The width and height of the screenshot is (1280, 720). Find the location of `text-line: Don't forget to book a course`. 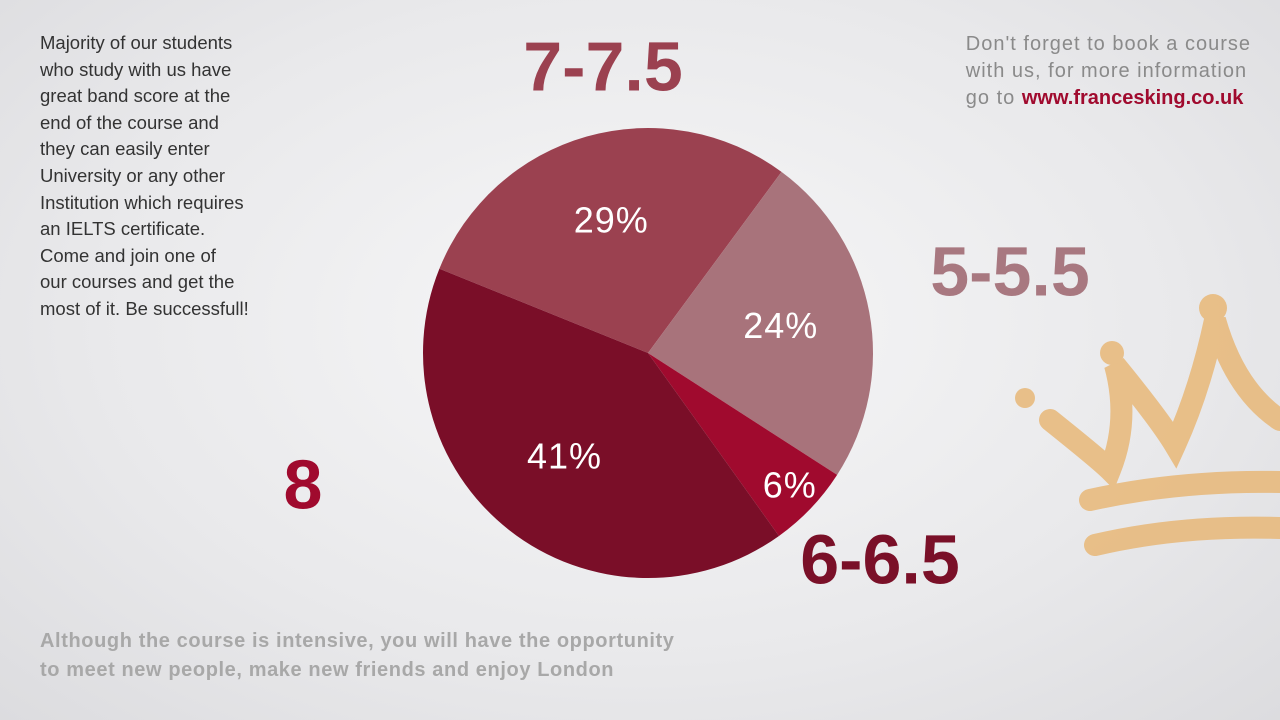

text-line: Don't forget to book a course is located at coordinates (1108, 44).